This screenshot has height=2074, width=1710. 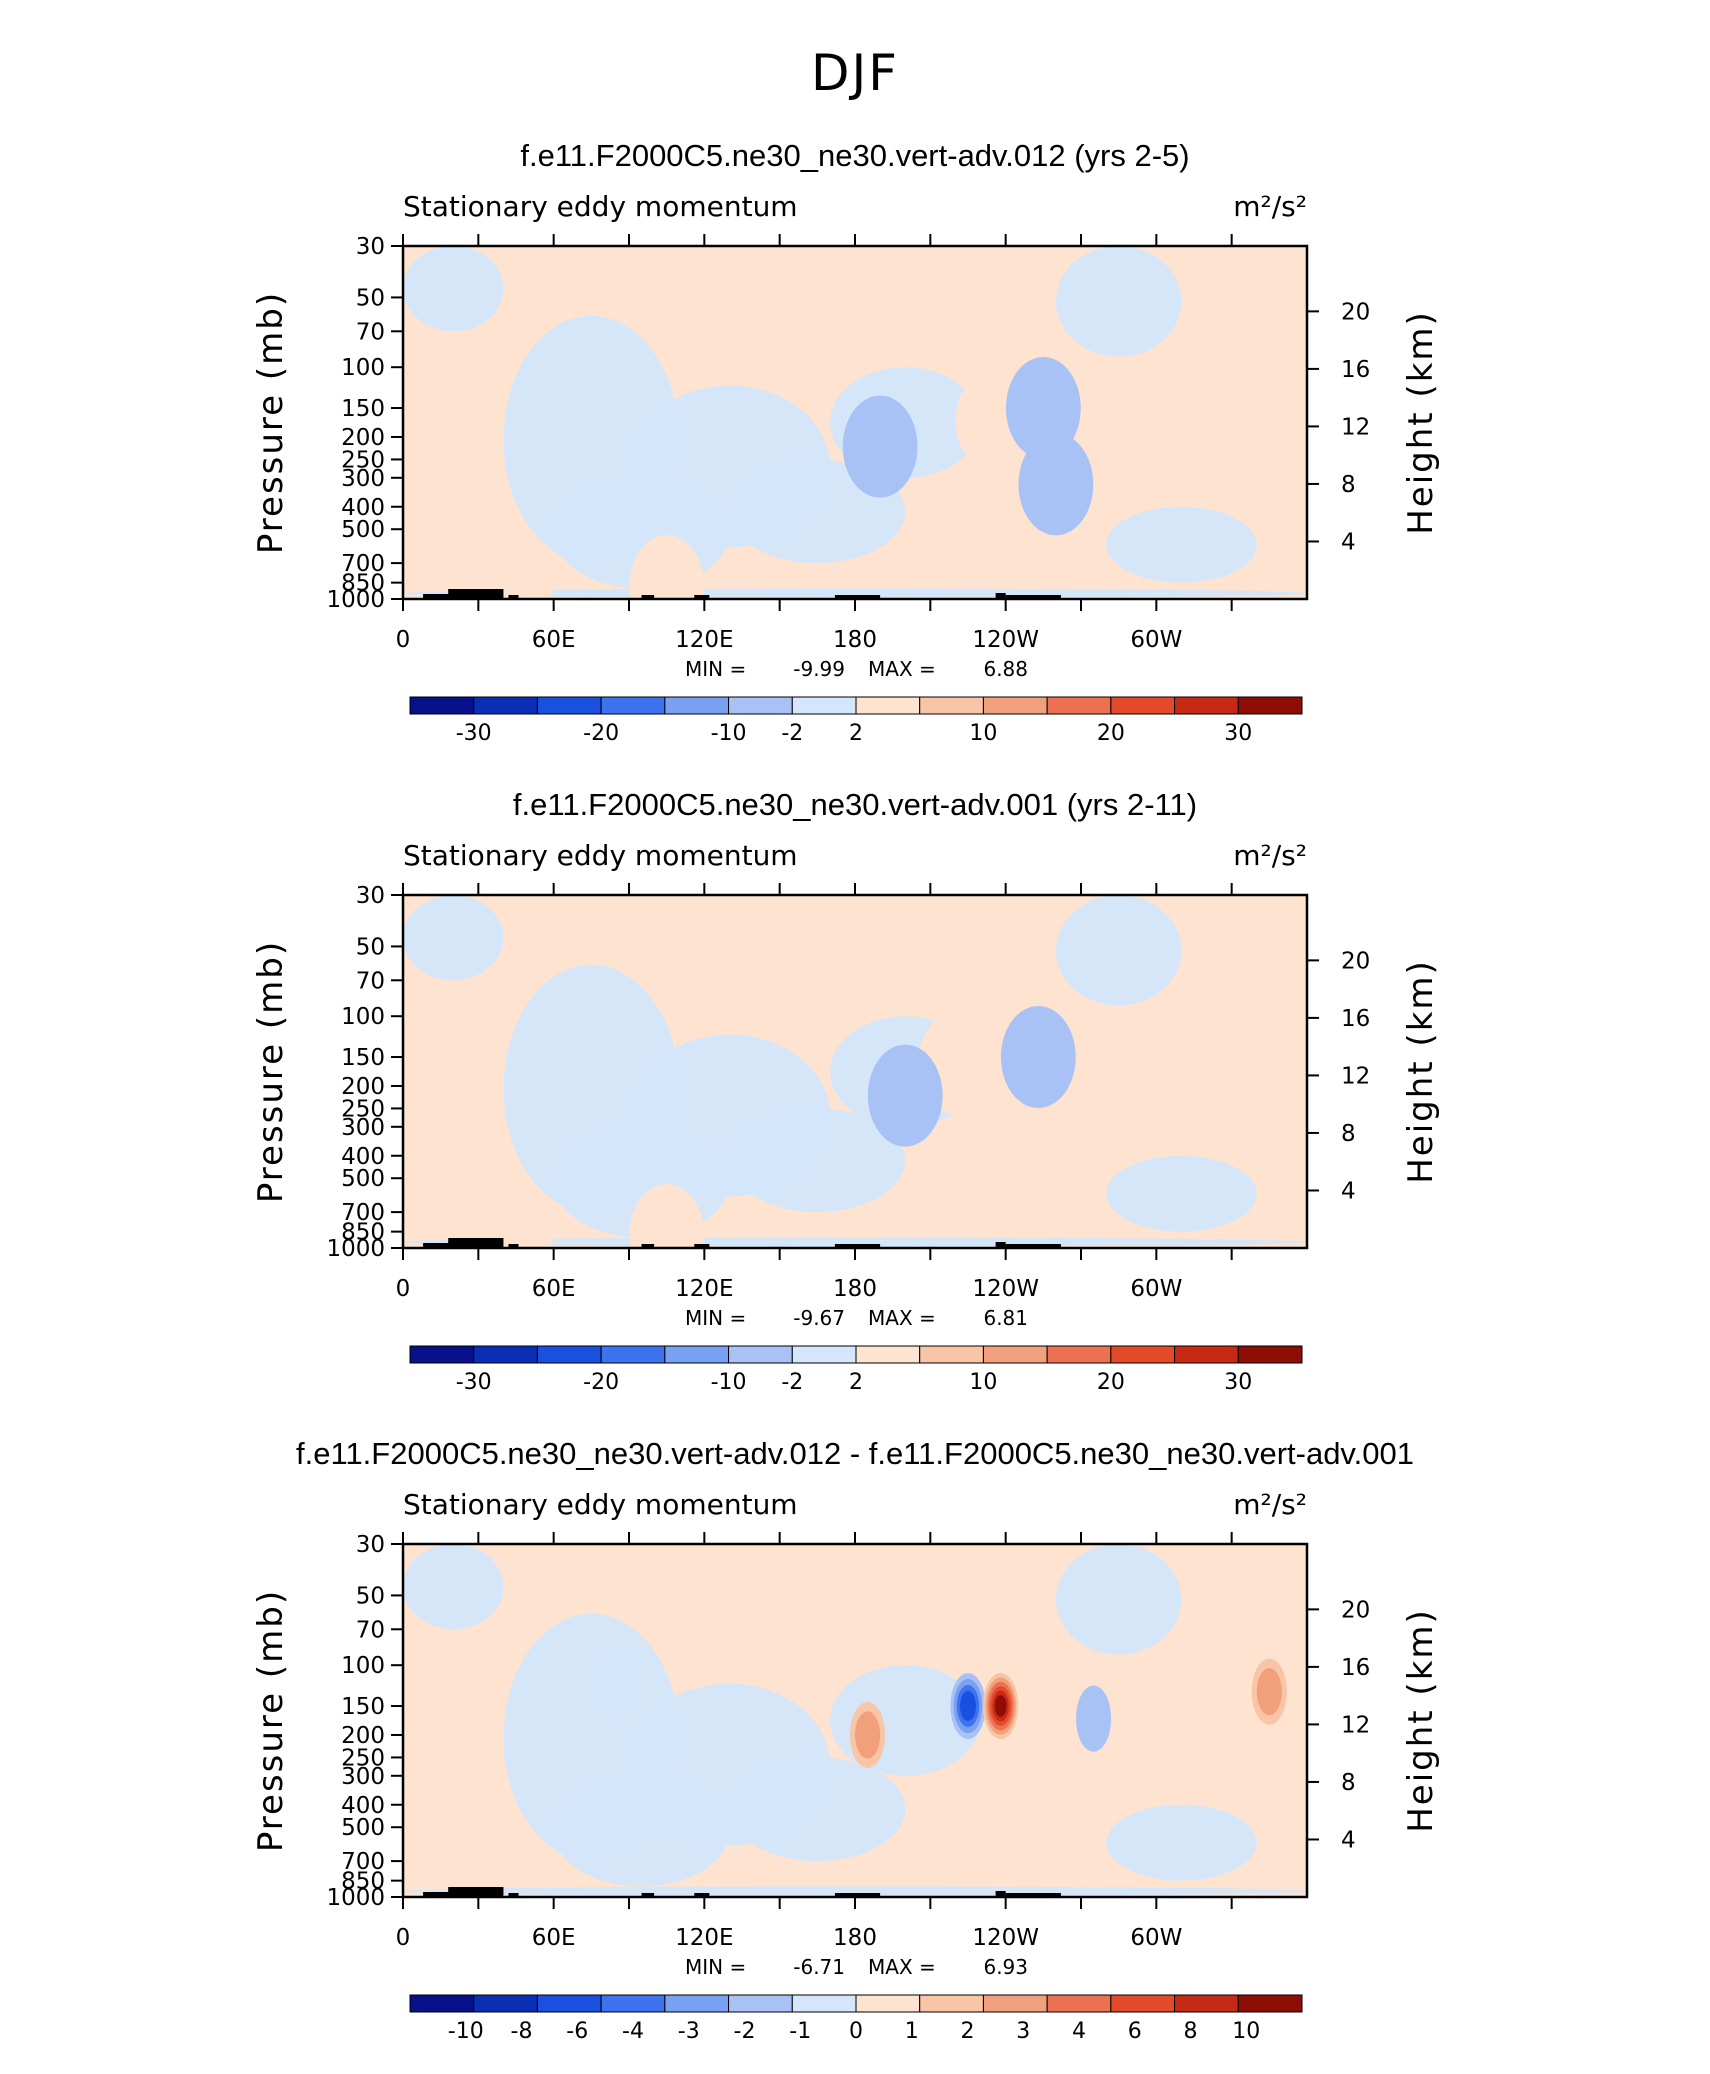 What do you see at coordinates (1005, 669) in the screenshot?
I see `stats-max-value: 6.88` at bounding box center [1005, 669].